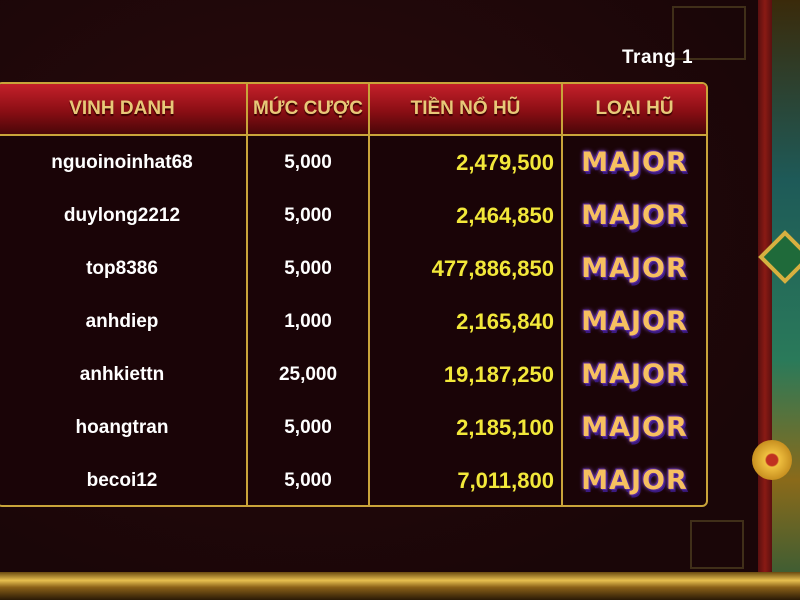  Describe the element at coordinates (122, 480) in the screenshot. I see `player-name: becoi12` at that location.